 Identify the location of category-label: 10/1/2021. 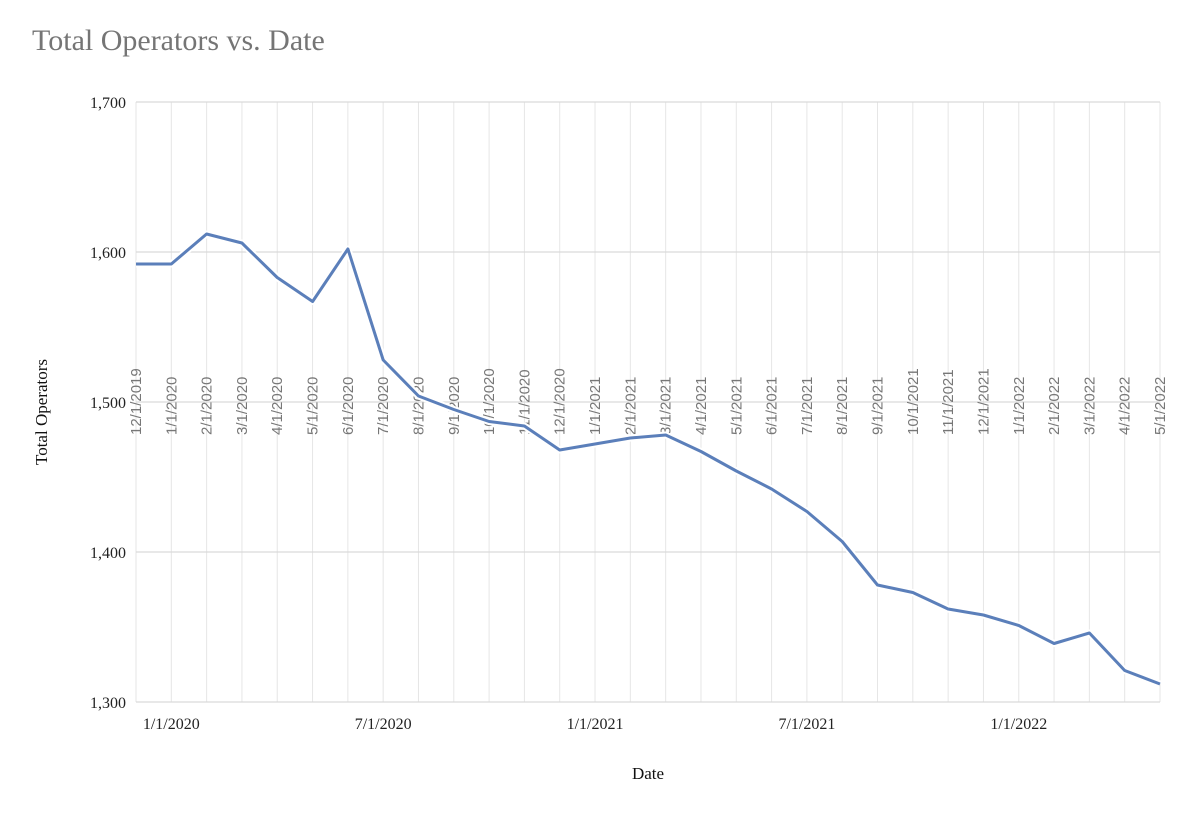
(913, 401).